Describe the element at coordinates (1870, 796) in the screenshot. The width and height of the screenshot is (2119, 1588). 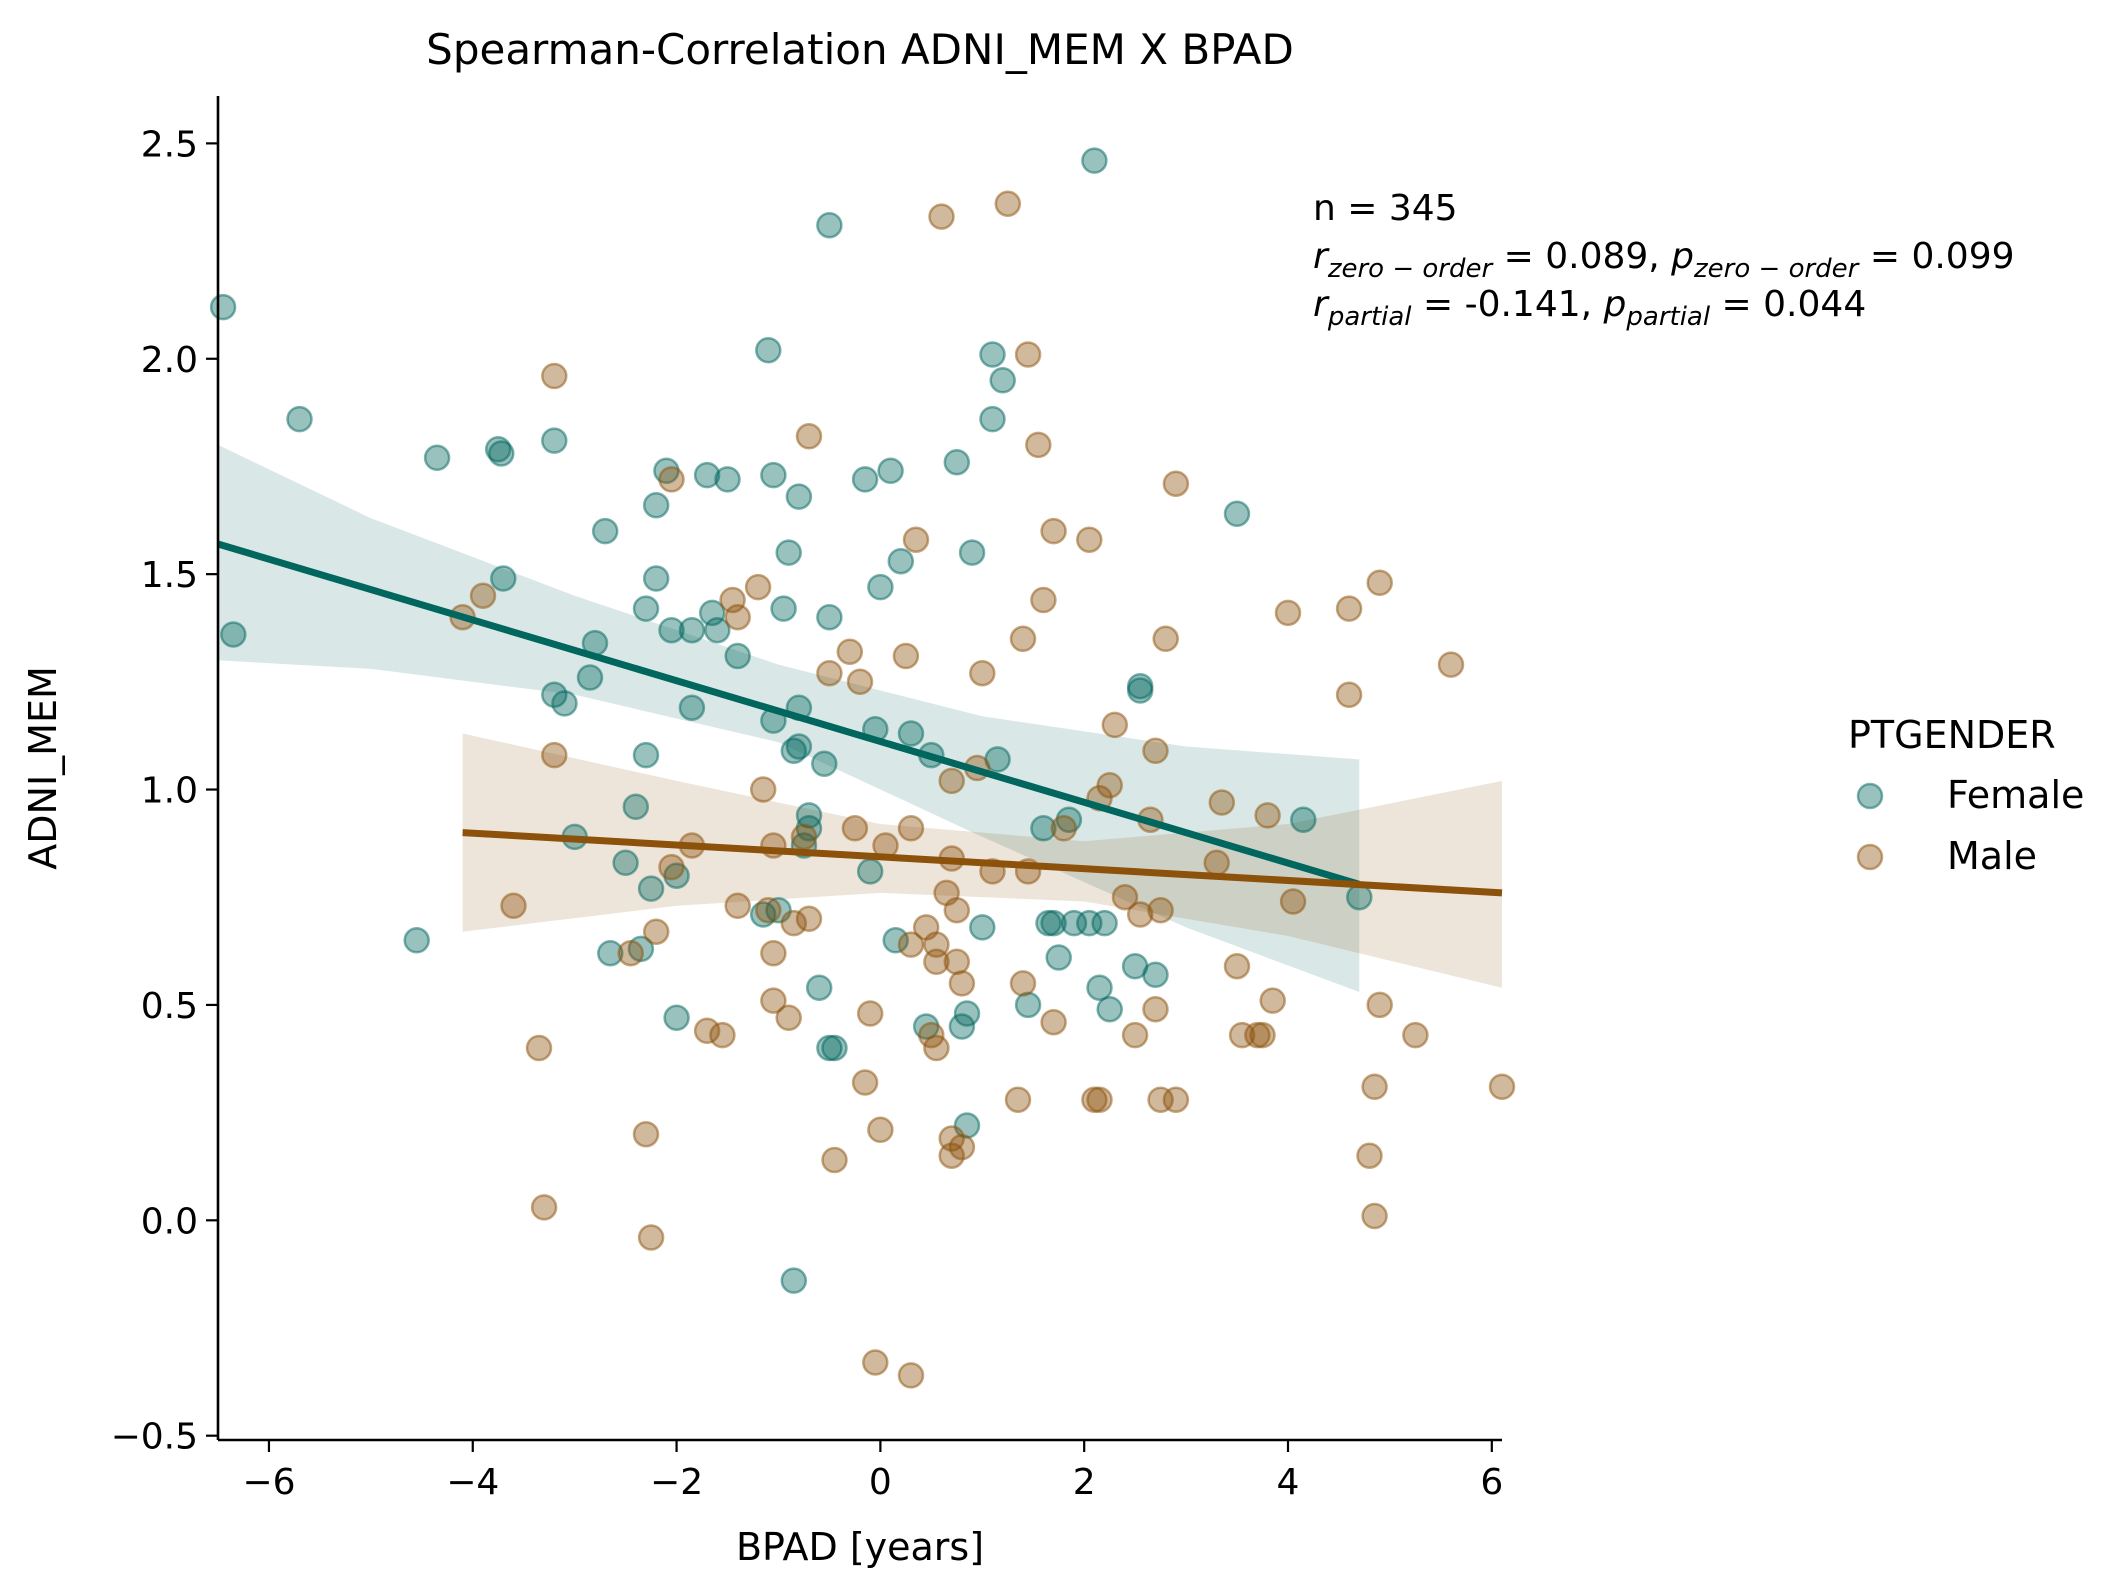
I see `legend-marker-female` at that location.